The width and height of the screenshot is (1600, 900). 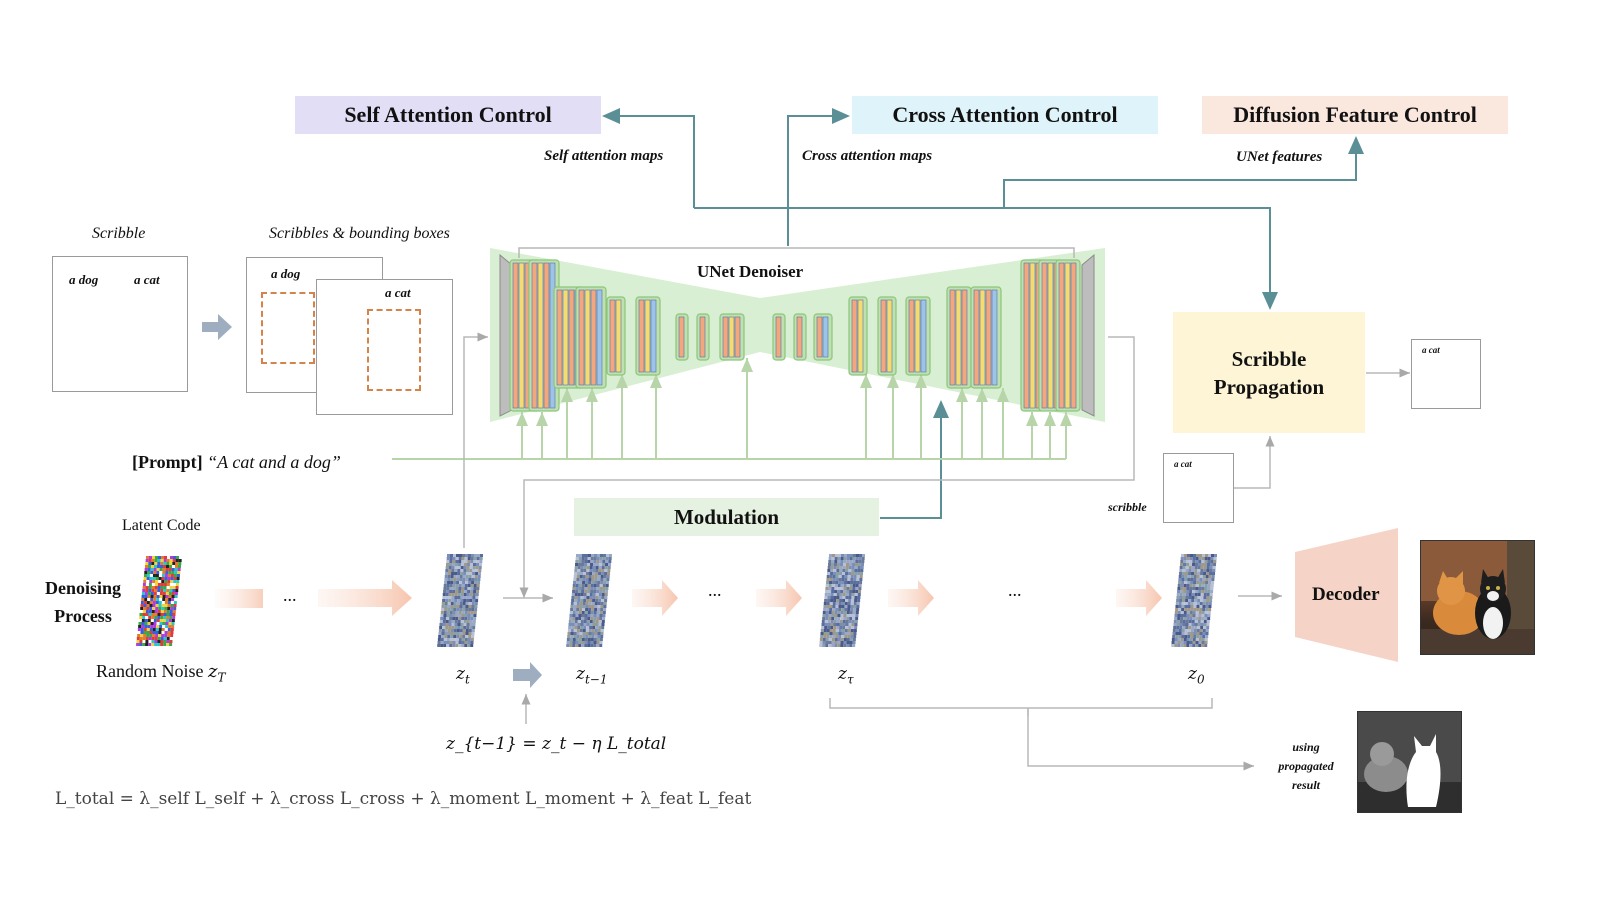 I want to click on propagated-result-image, so click(x=1409, y=762).